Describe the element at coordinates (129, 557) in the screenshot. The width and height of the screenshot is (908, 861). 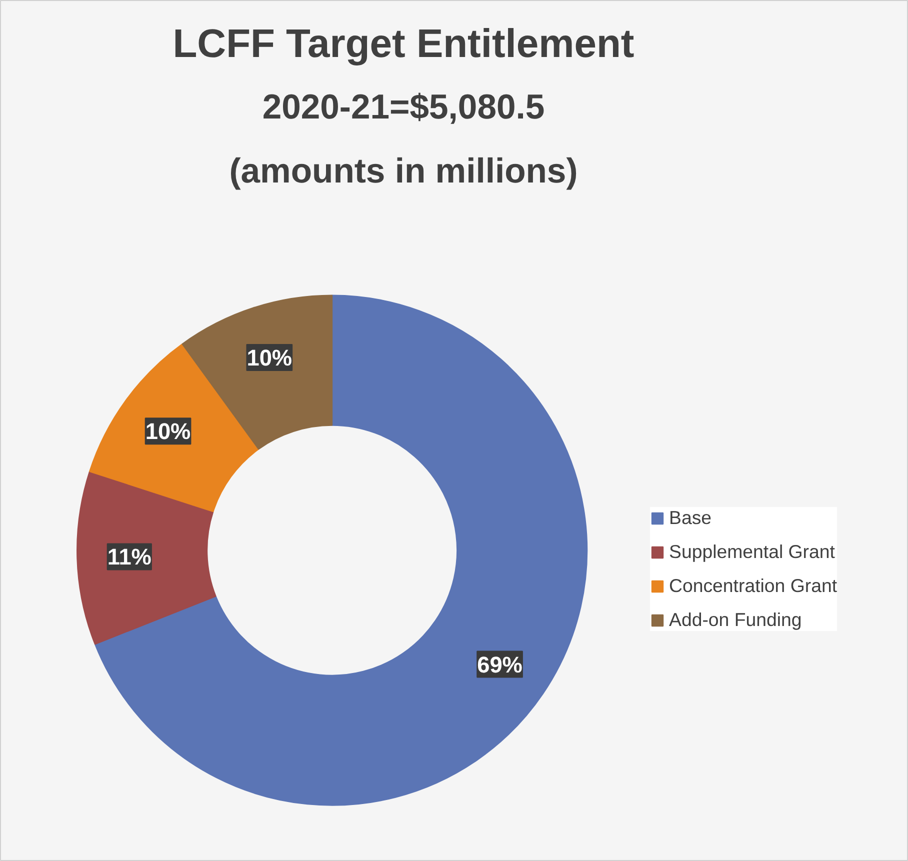
I see `data-label: 11%` at that location.